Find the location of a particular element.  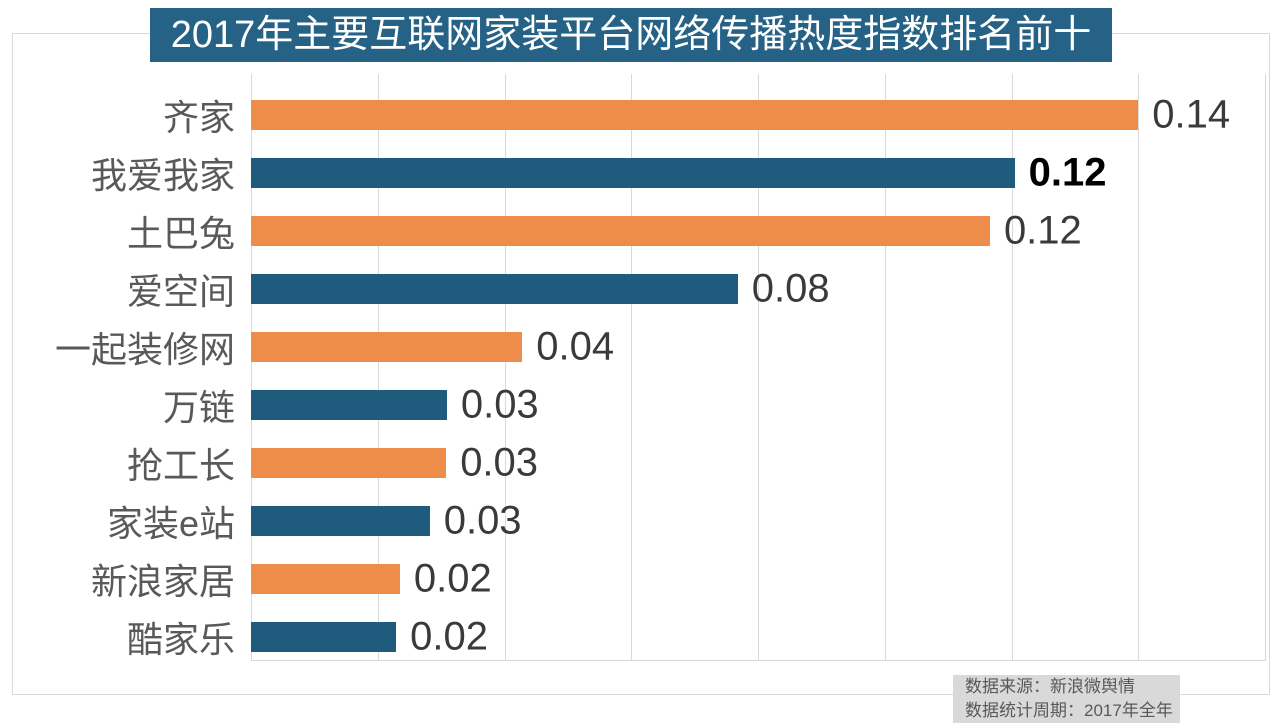

category-label: 新浪家居 is located at coordinates (162, 581).